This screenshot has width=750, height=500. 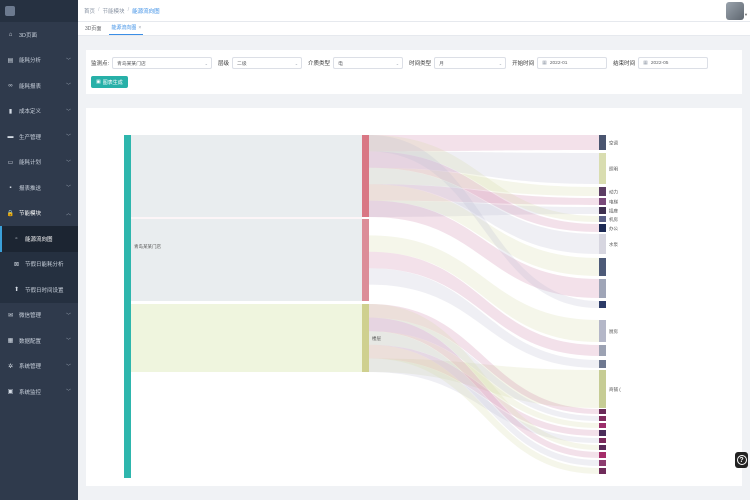 What do you see at coordinates (93, 30) in the screenshot?
I see `tab-0: 3D页面` at bounding box center [93, 30].